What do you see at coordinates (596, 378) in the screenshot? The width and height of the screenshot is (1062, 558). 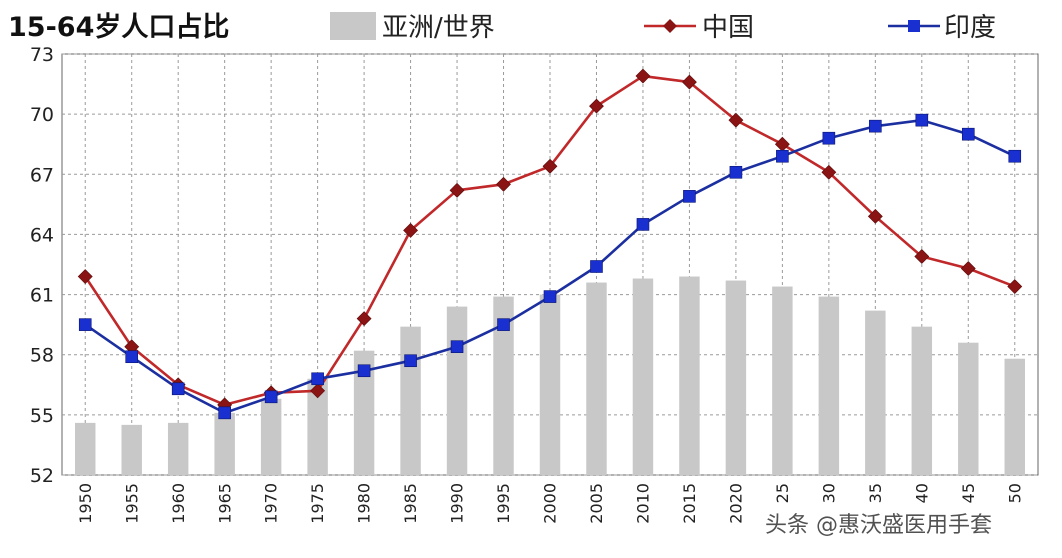 I see `bar-asia-2005` at bounding box center [596, 378].